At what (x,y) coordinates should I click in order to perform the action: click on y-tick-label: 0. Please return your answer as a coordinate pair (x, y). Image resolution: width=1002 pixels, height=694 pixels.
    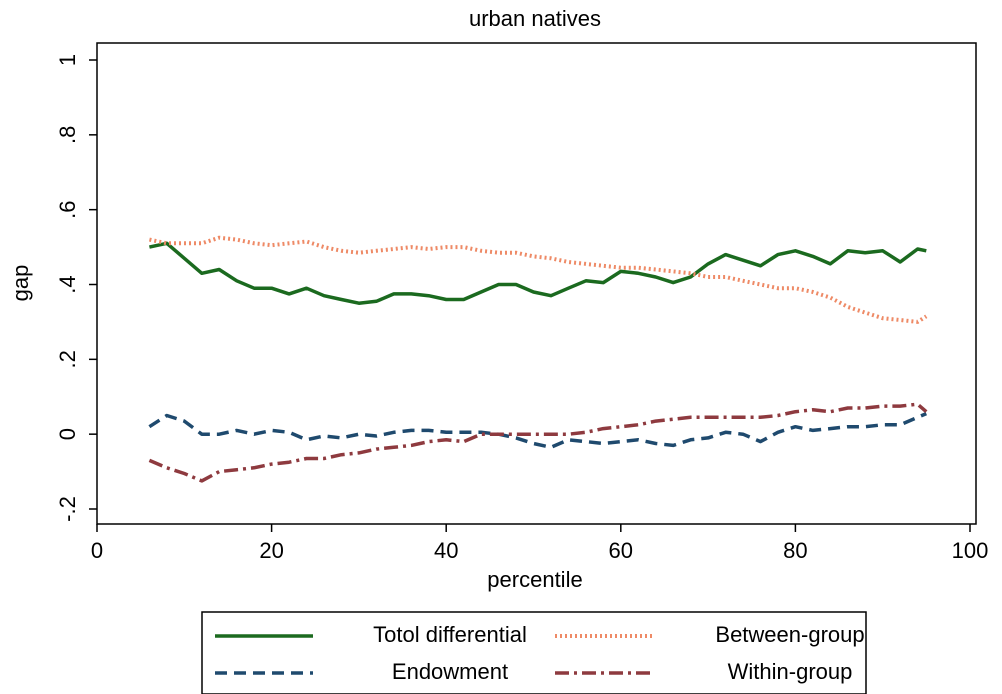
    Looking at the image, I should click on (67, 434).